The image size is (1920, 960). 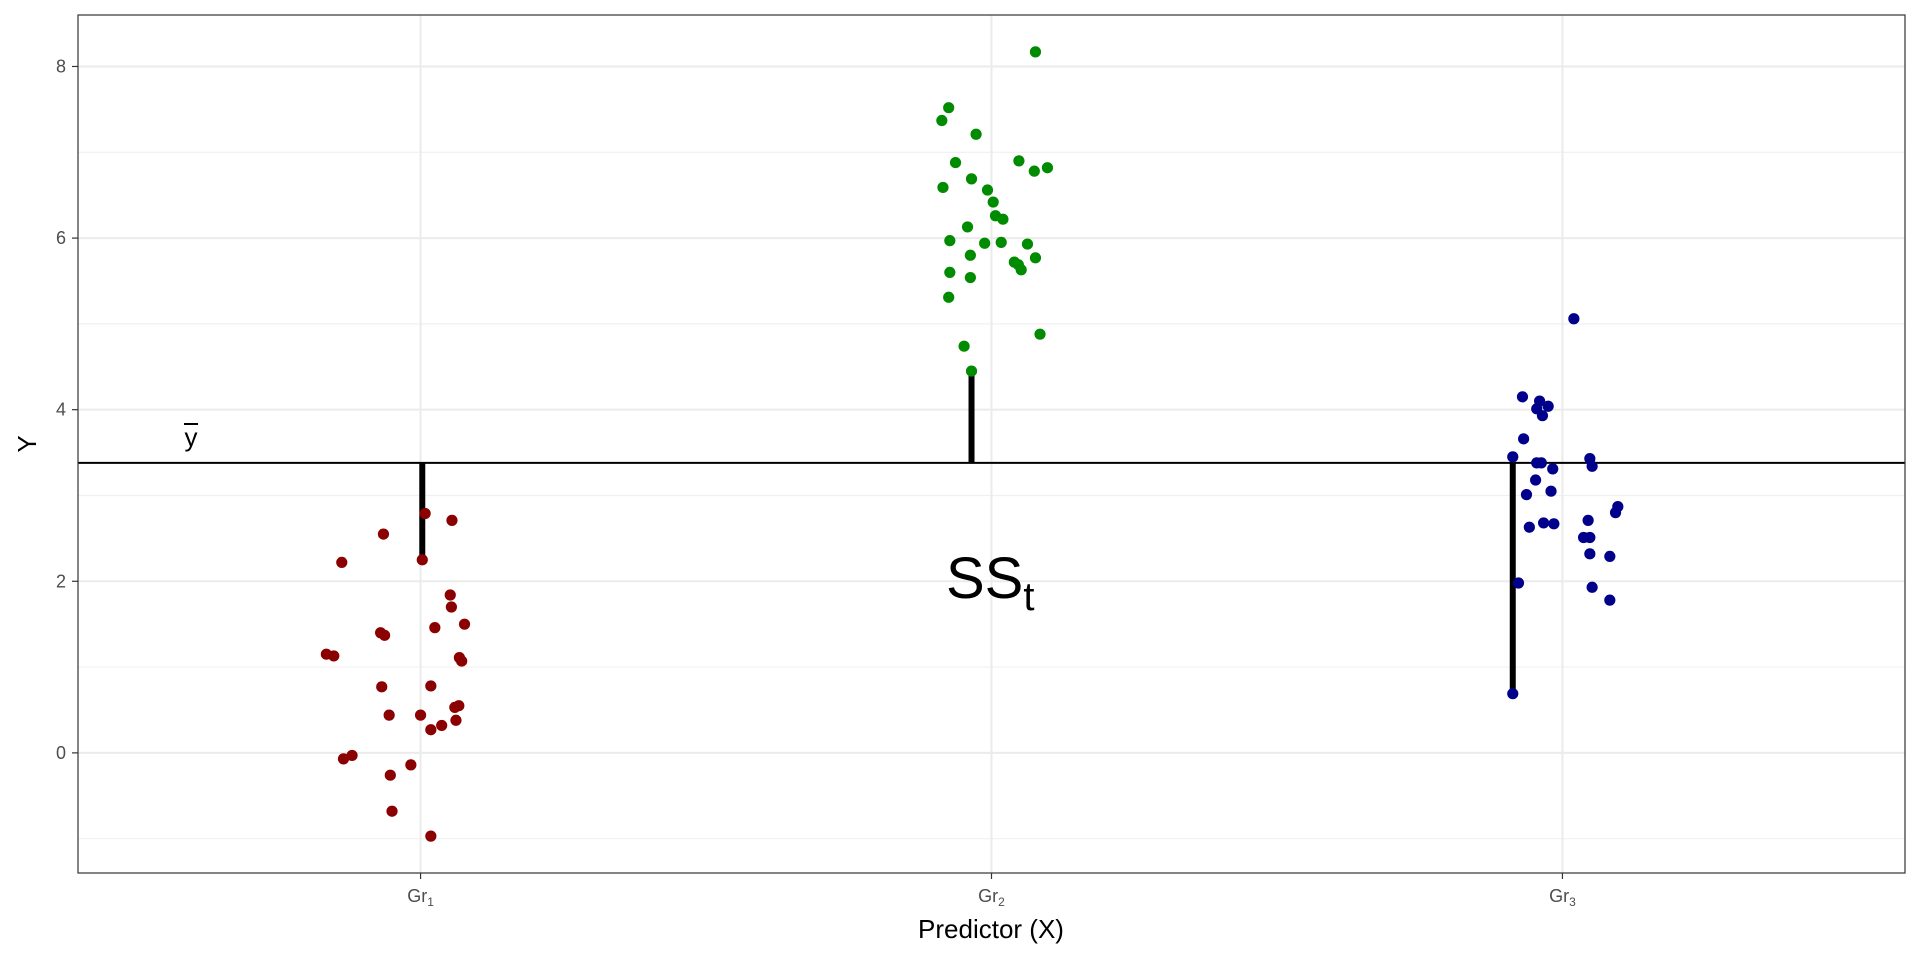 What do you see at coordinates (1028, 597) in the screenshot?
I see `sst-annotation-sub: t` at bounding box center [1028, 597].